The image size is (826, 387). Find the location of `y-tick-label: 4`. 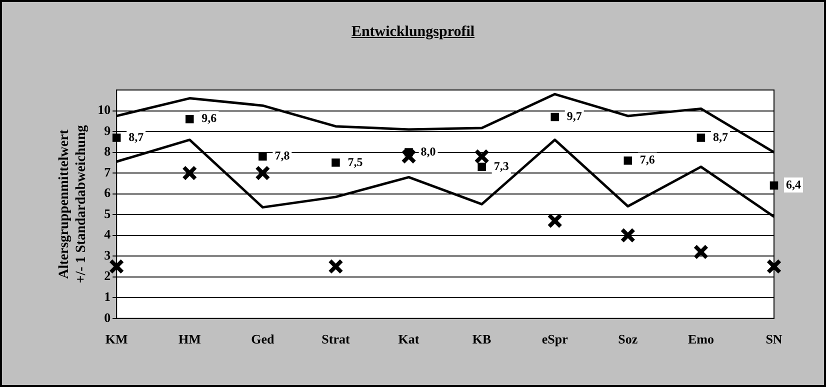

y-tick-label: 4 is located at coordinates (108, 234).